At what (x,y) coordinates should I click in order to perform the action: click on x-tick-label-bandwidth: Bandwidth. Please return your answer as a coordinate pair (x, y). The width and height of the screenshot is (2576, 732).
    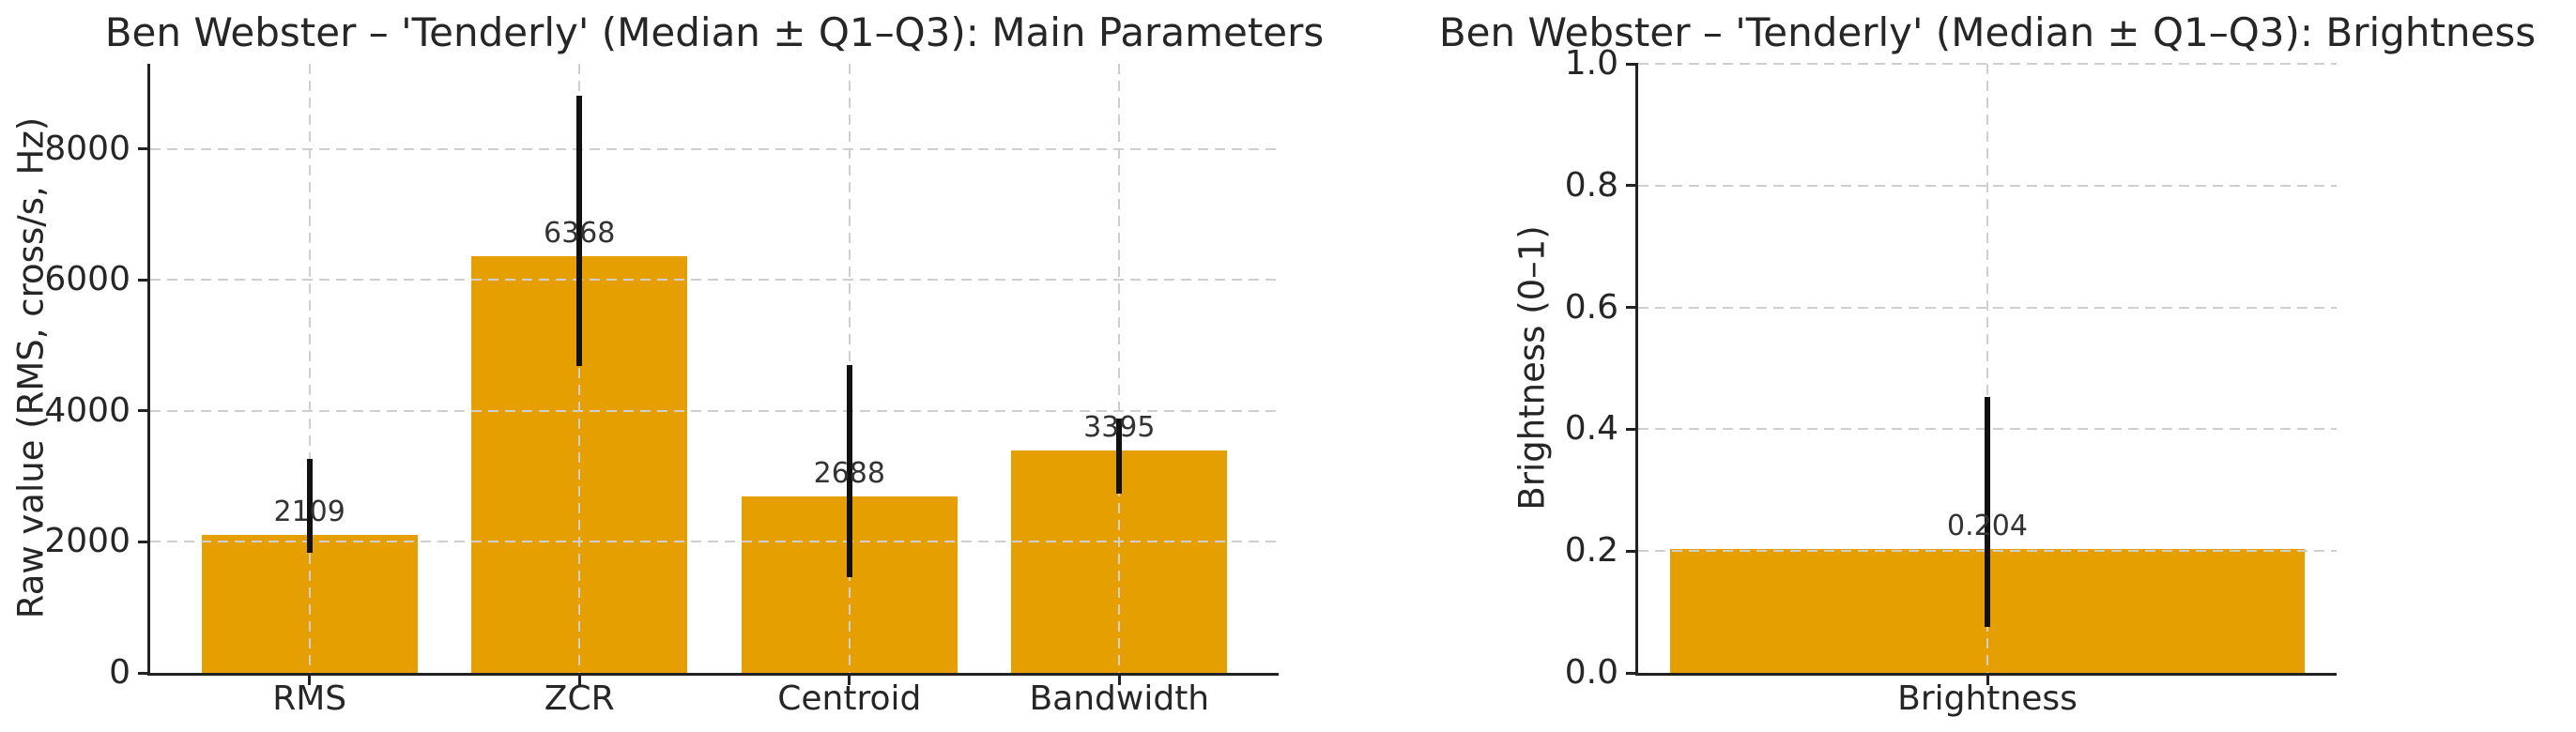
    Looking at the image, I should click on (1120, 698).